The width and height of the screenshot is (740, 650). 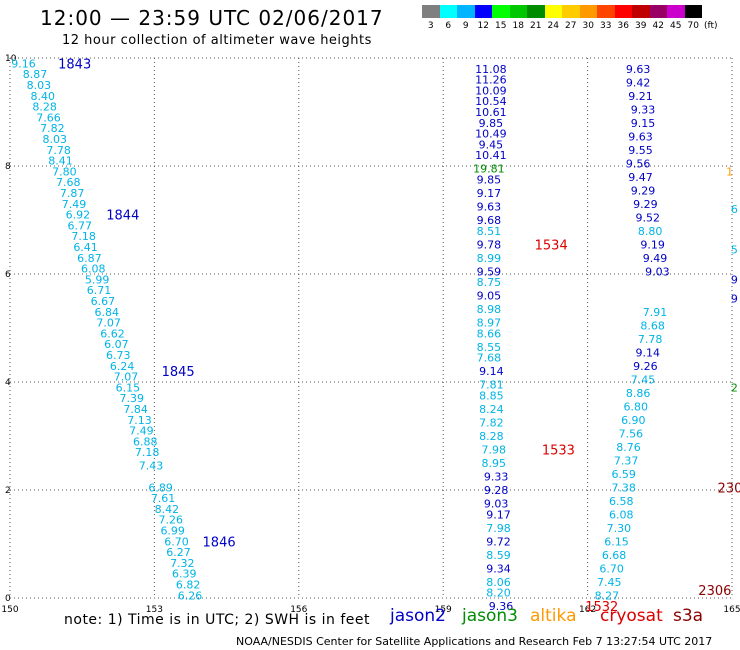 What do you see at coordinates (118, 355) in the screenshot?
I see `wave-height-label: 6.73` at bounding box center [118, 355].